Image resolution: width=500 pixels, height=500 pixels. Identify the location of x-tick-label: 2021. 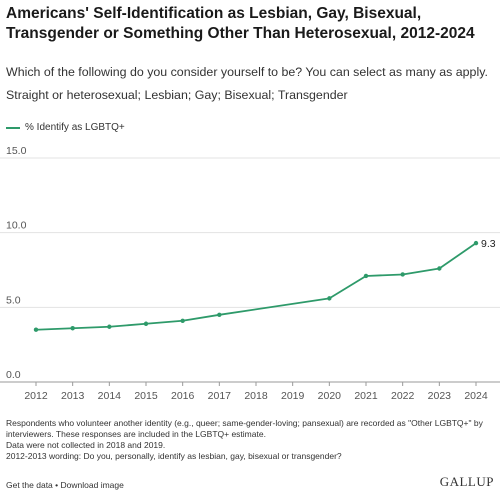
(366, 396).